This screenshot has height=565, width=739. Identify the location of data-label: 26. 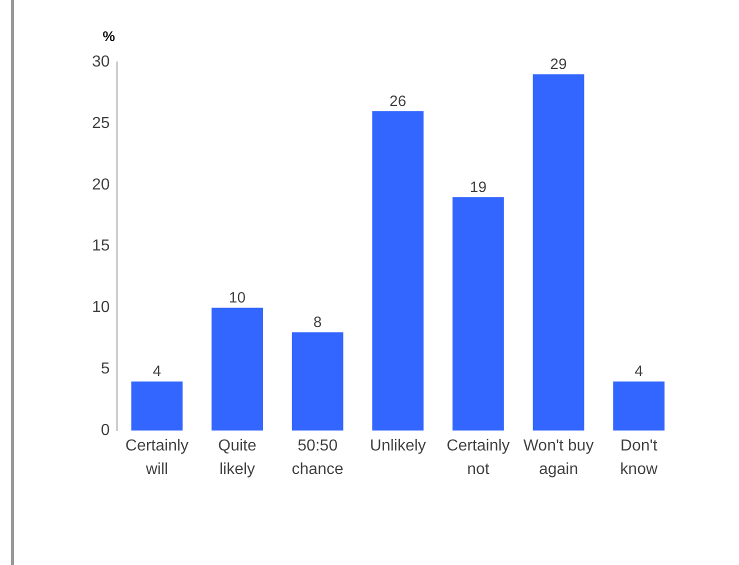
(398, 101).